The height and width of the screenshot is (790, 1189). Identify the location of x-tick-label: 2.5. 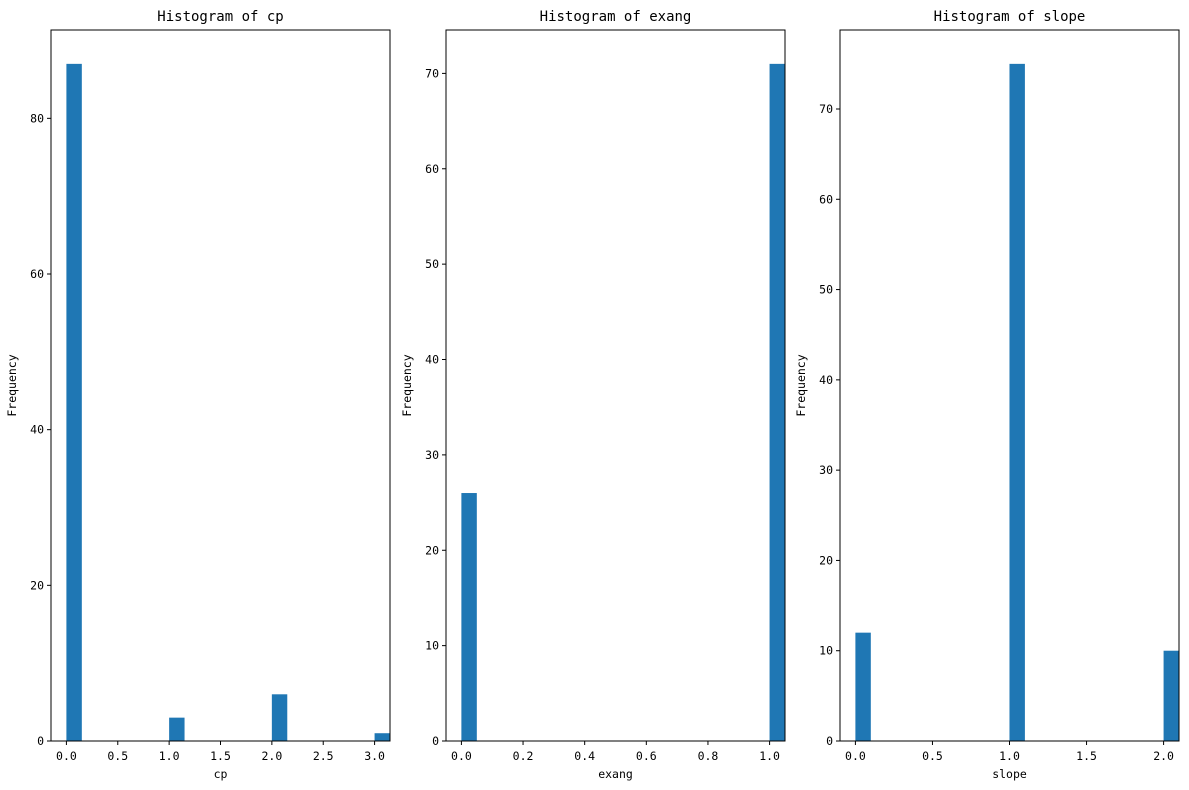
(323, 756).